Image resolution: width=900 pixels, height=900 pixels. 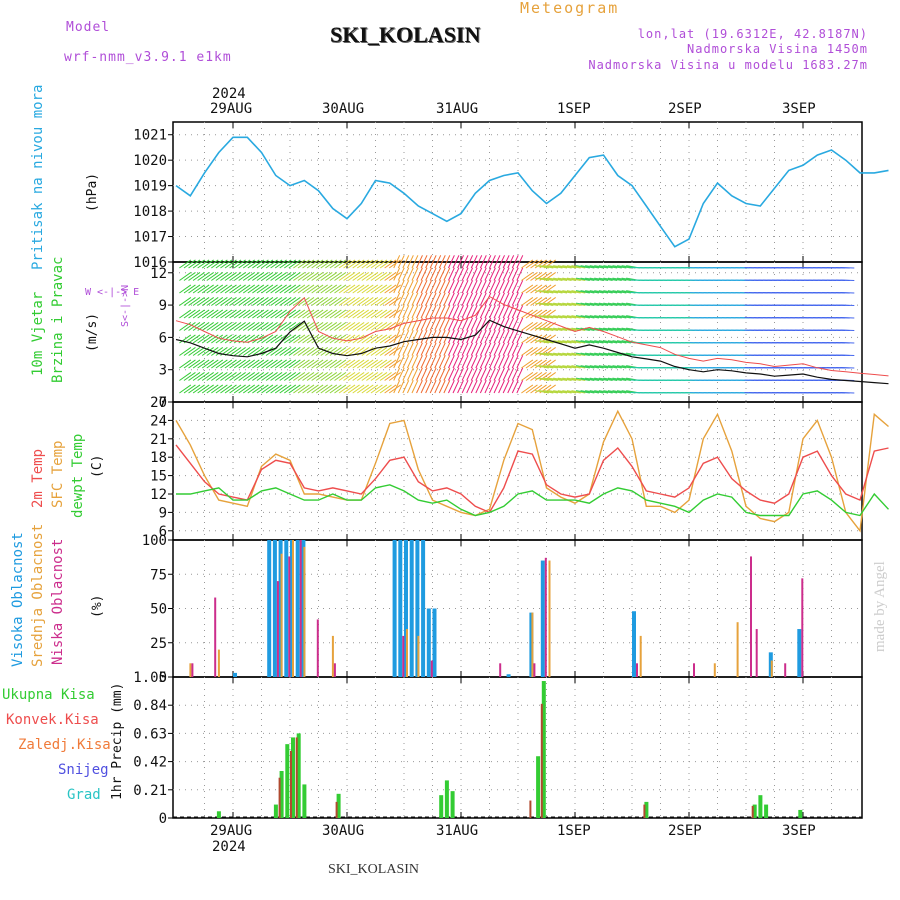 What do you see at coordinates (150, 161) in the screenshot?
I see `pressure-tick-label: 1020` at bounding box center [150, 161].